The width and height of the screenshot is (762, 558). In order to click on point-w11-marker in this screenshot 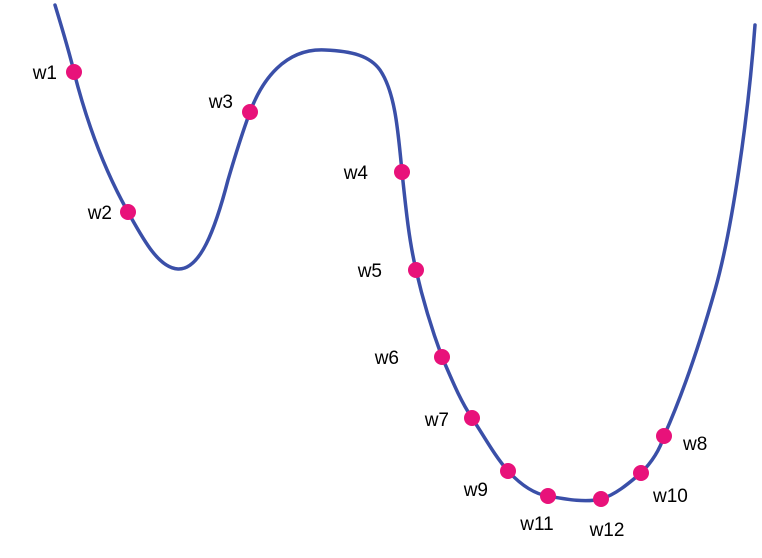, I will do `click(548, 496)`.